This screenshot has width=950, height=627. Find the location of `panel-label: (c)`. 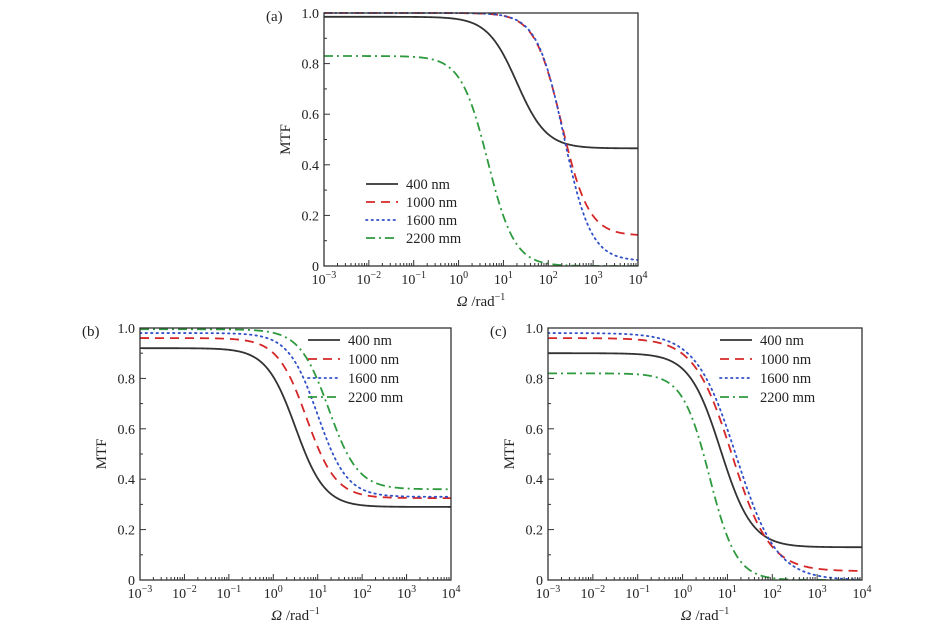

panel-label: (c) is located at coordinates (498, 332).